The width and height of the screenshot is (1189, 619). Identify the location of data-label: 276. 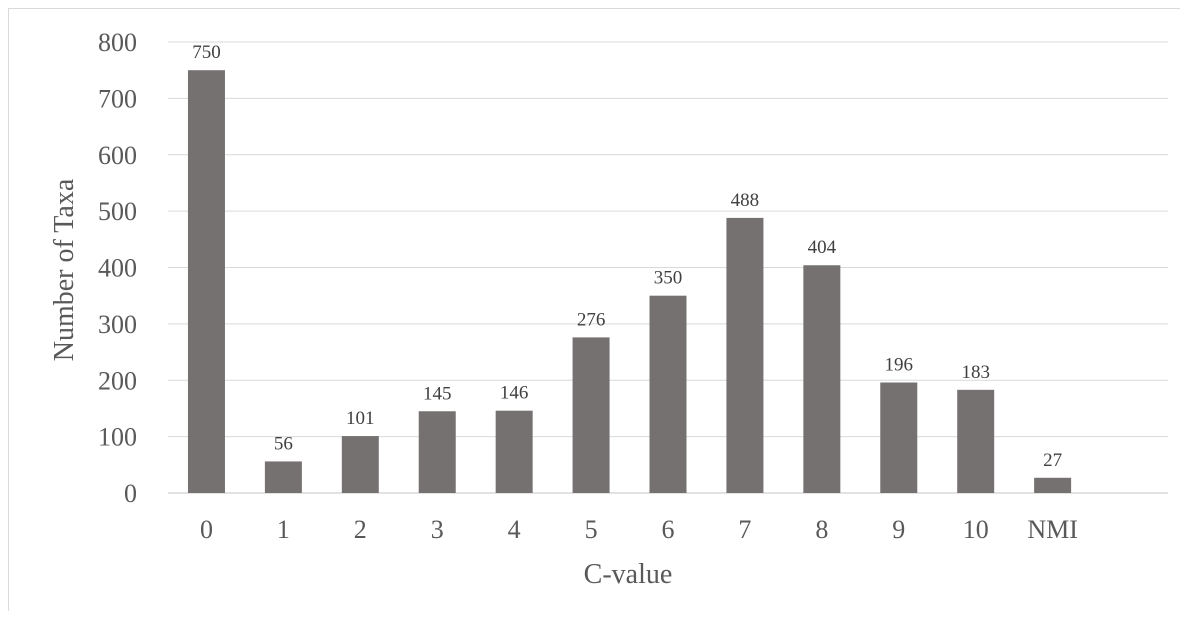
(591, 319).